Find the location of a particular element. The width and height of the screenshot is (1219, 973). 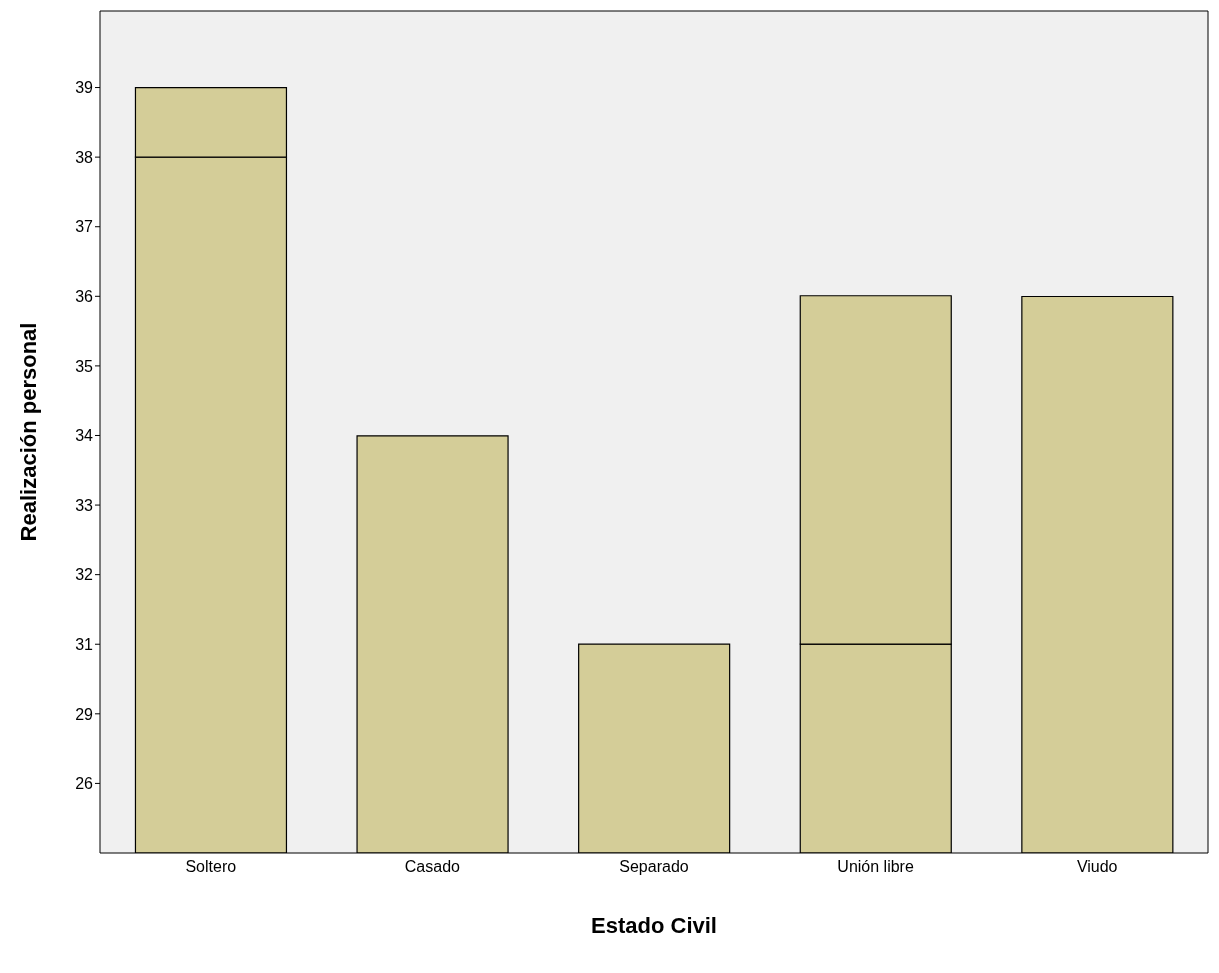

text: 26 is located at coordinates (84, 784).